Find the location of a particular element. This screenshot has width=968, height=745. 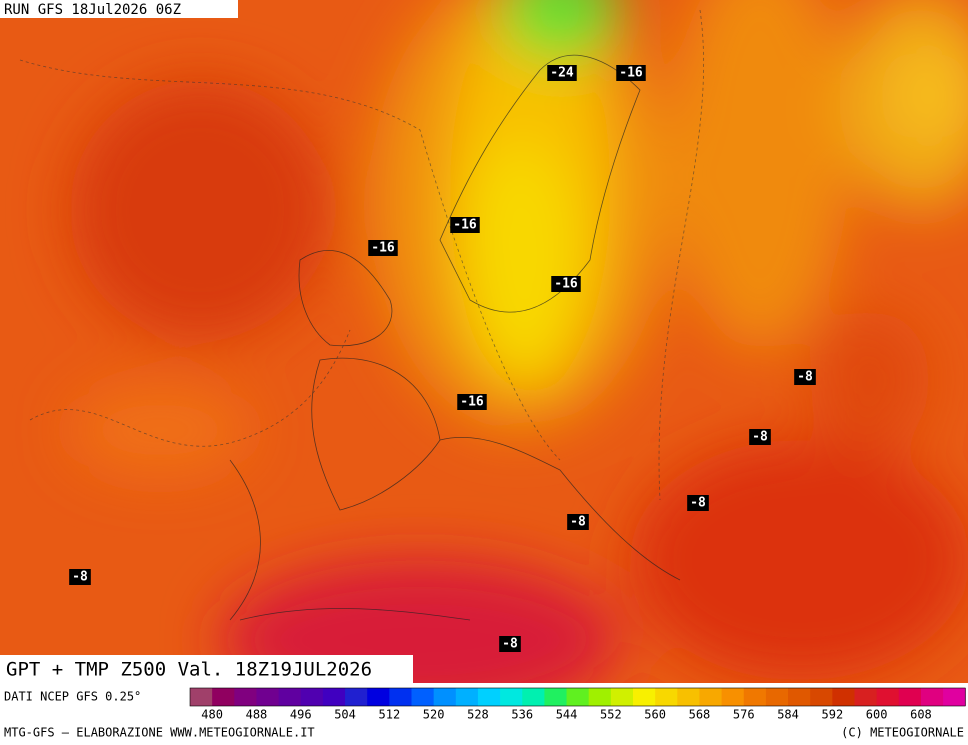

colorbar-label: 568 is located at coordinates (700, 715).